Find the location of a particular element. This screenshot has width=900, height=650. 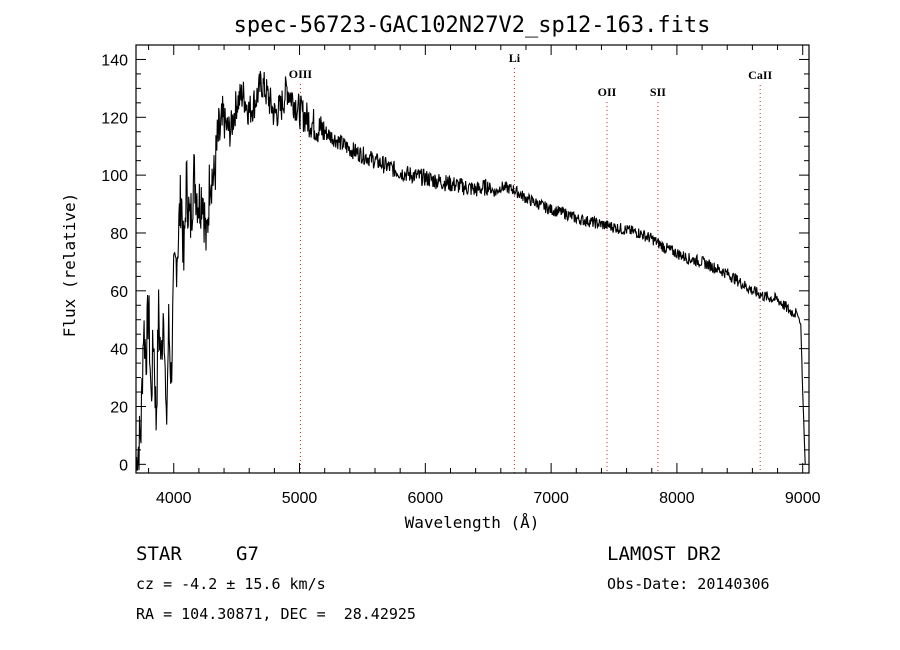

y-tick-label: 100 is located at coordinates (114, 176).